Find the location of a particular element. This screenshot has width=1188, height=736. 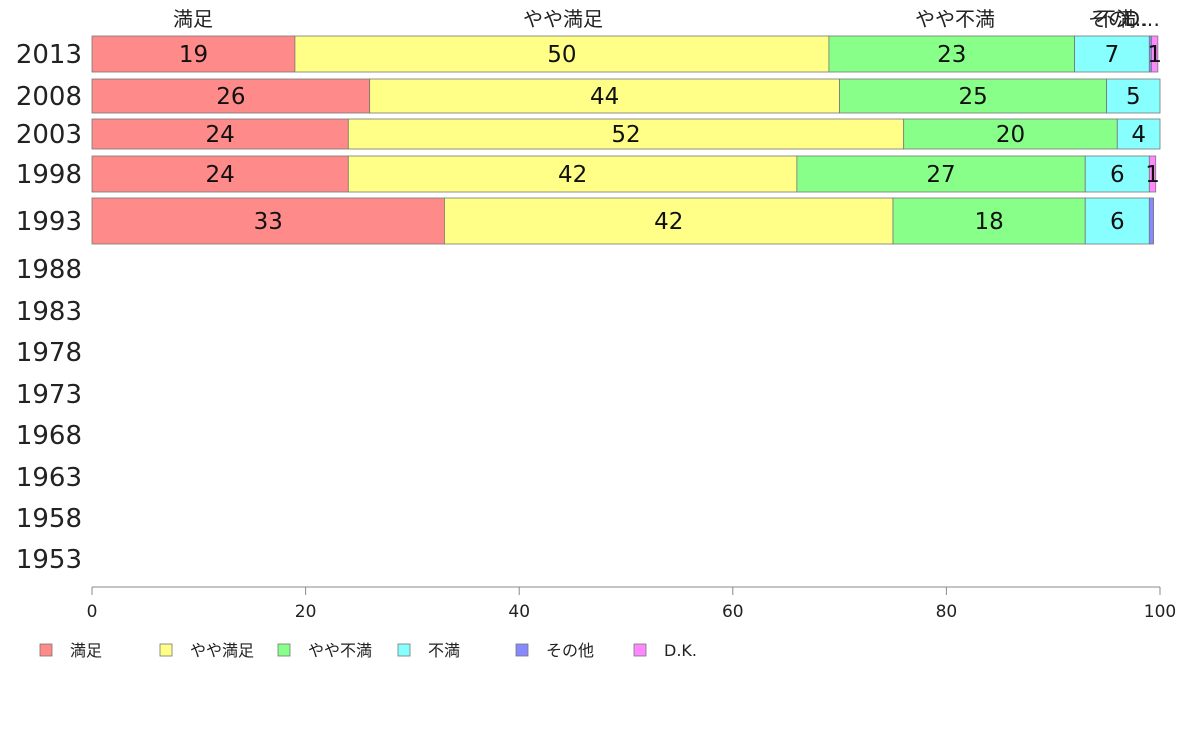

data-label-1998-0: 24 is located at coordinates (220, 175).